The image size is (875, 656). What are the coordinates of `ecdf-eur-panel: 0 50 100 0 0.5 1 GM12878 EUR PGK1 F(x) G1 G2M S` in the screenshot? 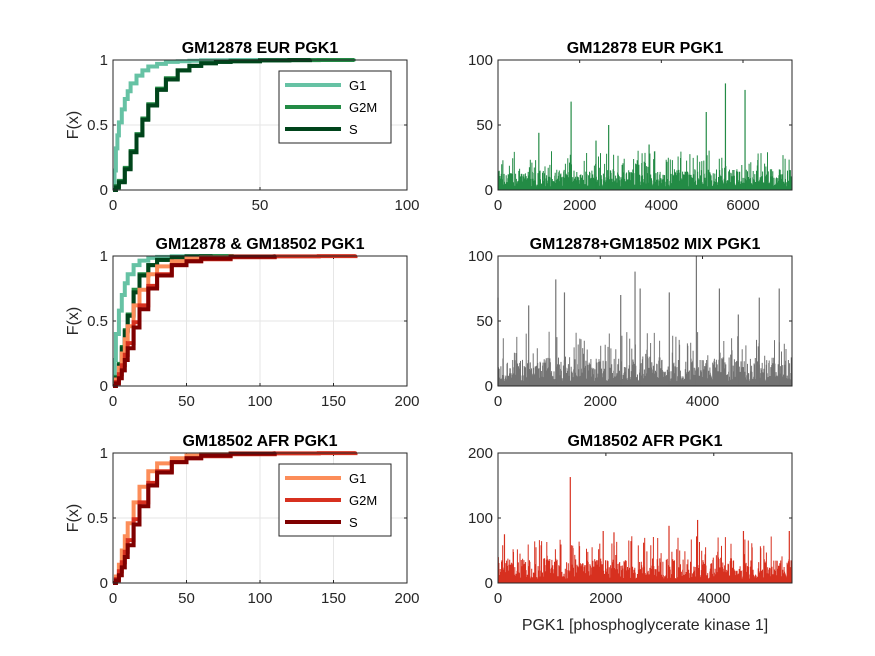 It's located at (242, 127).